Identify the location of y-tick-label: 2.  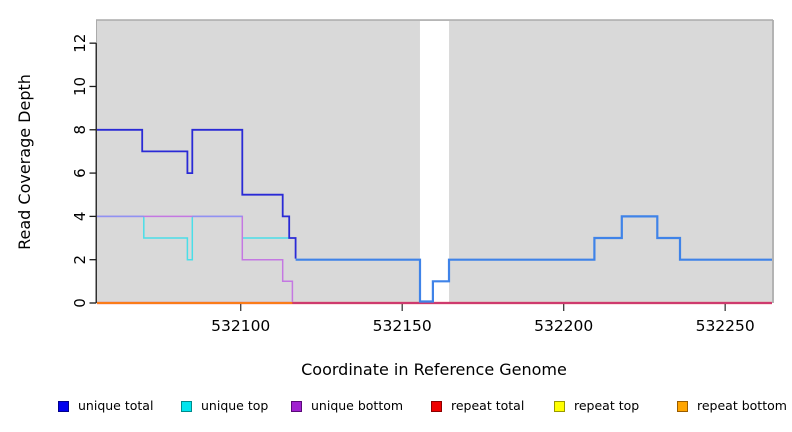
(80, 260).